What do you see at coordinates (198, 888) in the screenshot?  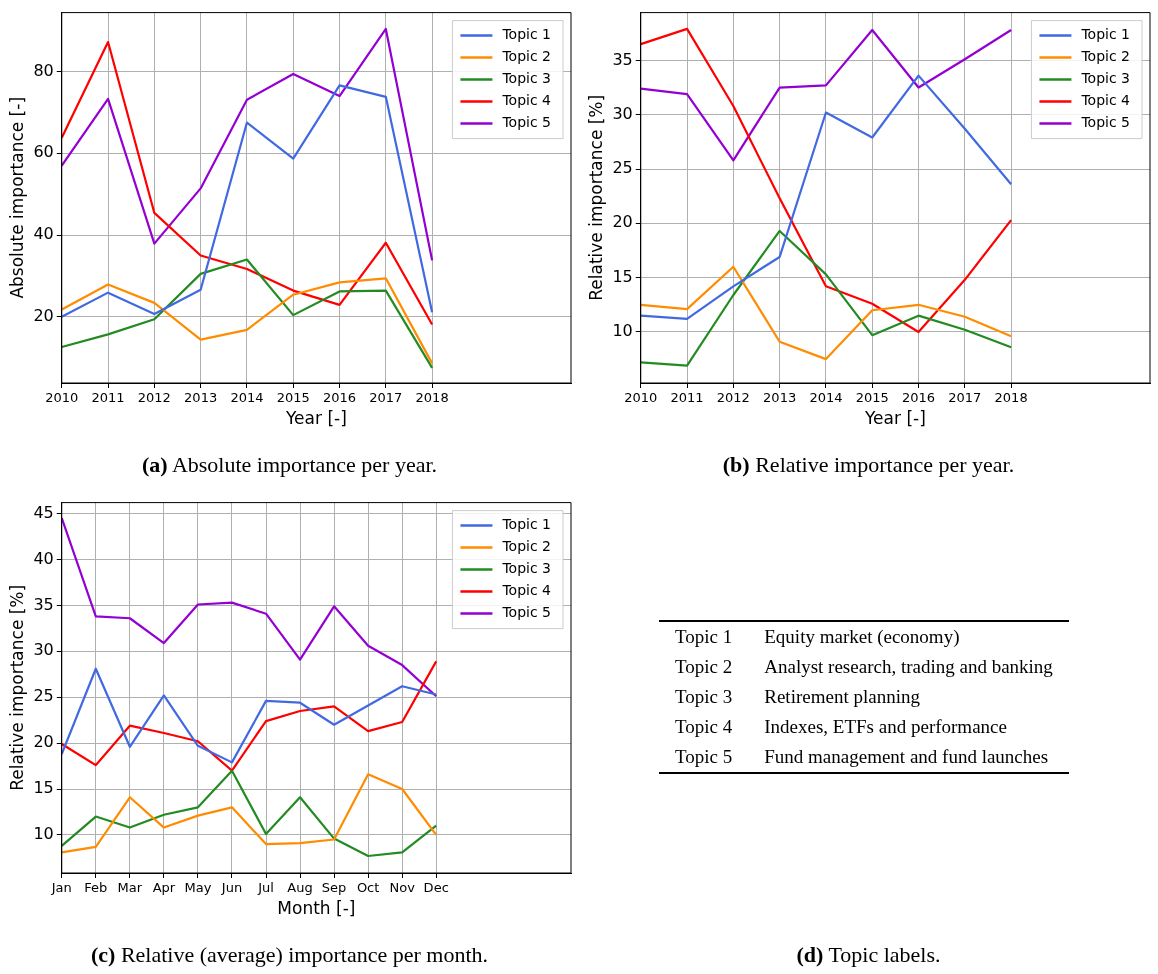 I see `x-tick-label: May` at bounding box center [198, 888].